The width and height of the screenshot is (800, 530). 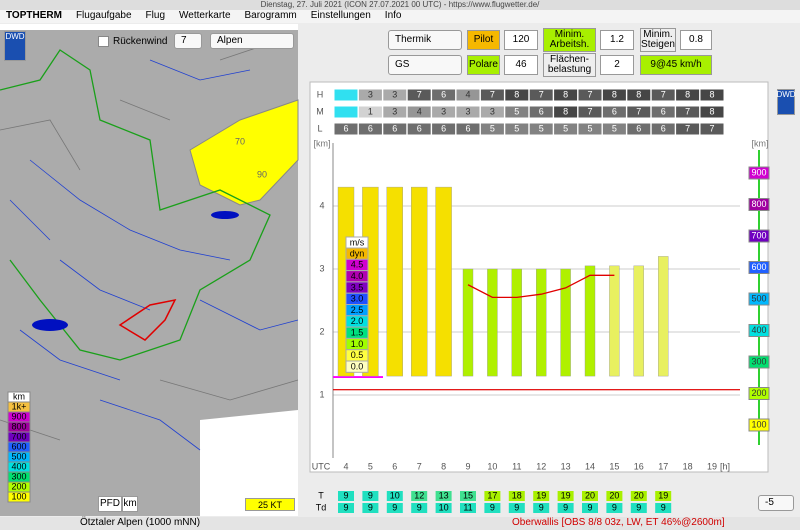 What do you see at coordinates (147, 319) in the screenshot?
I see `selected-region` at bounding box center [147, 319].